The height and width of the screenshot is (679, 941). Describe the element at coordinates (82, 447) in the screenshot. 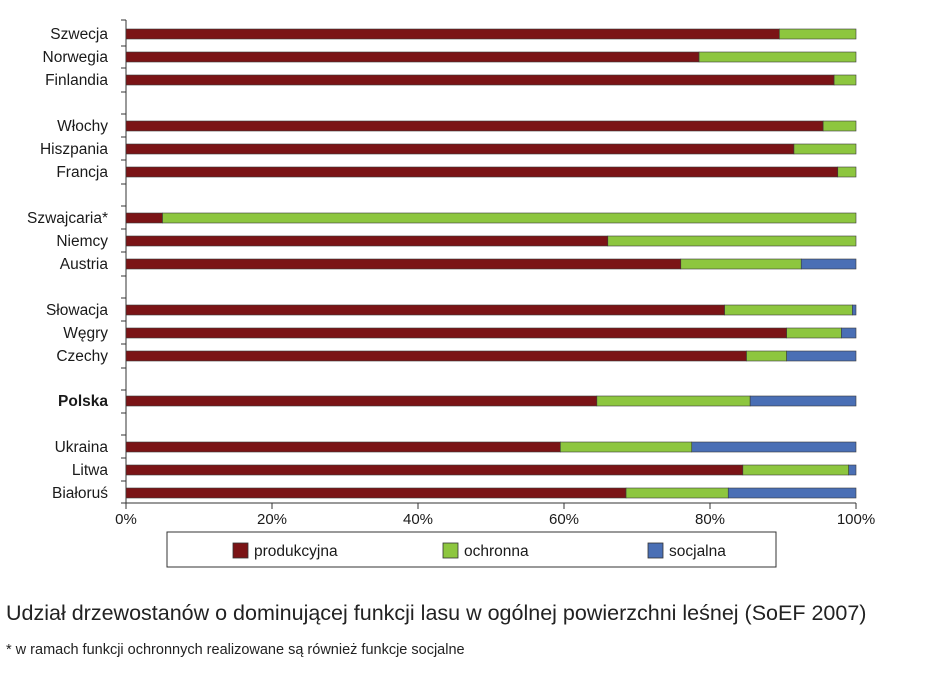

I see `category-label: Ukraina` at that location.